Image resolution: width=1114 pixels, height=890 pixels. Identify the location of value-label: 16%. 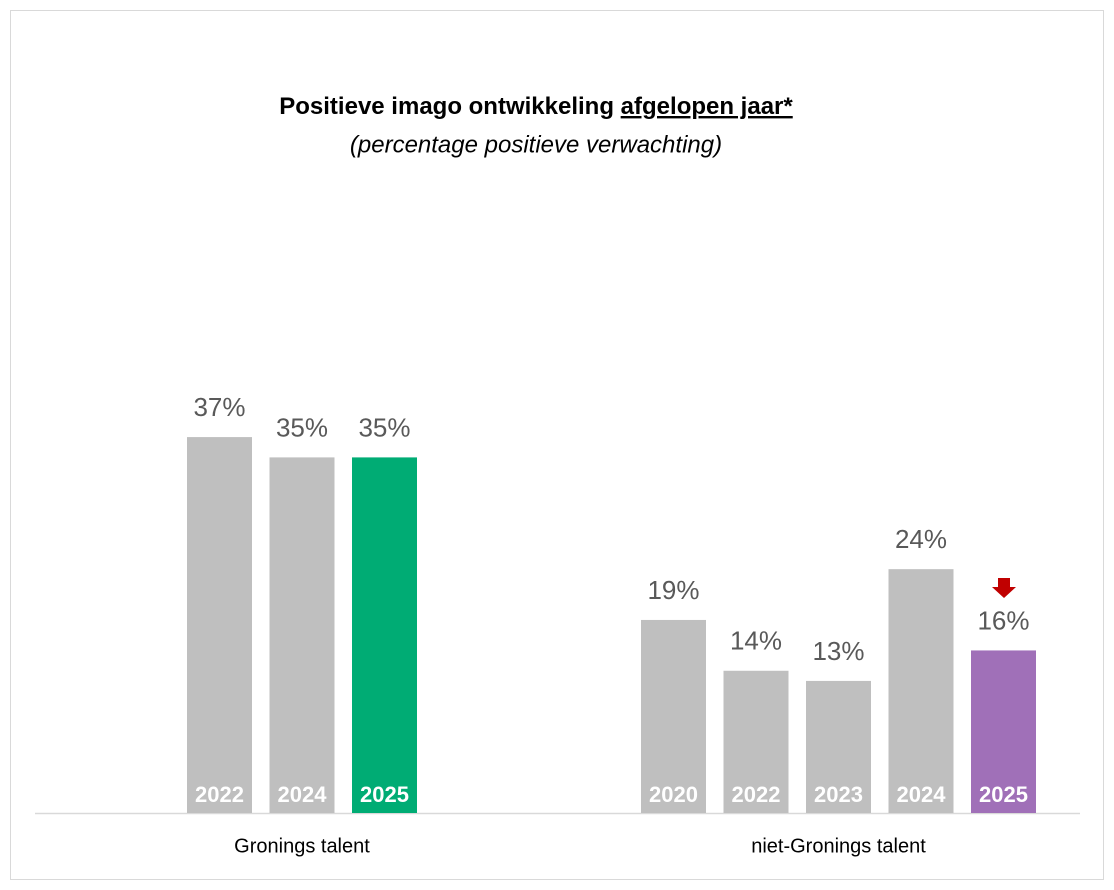
(1003, 620).